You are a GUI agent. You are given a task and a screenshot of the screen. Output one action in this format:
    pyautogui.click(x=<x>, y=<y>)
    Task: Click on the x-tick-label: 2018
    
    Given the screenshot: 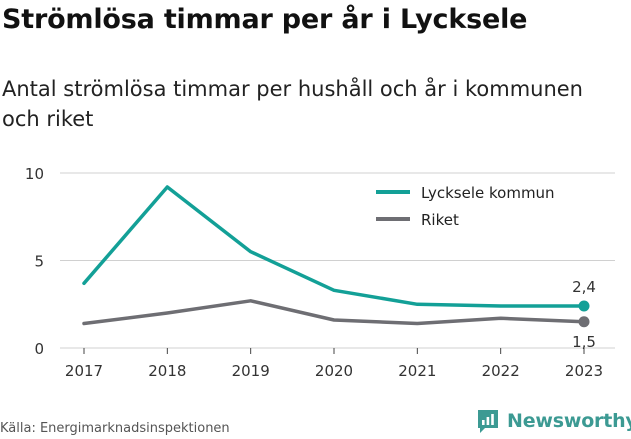 What is the action you would take?
    pyautogui.click(x=167, y=371)
    